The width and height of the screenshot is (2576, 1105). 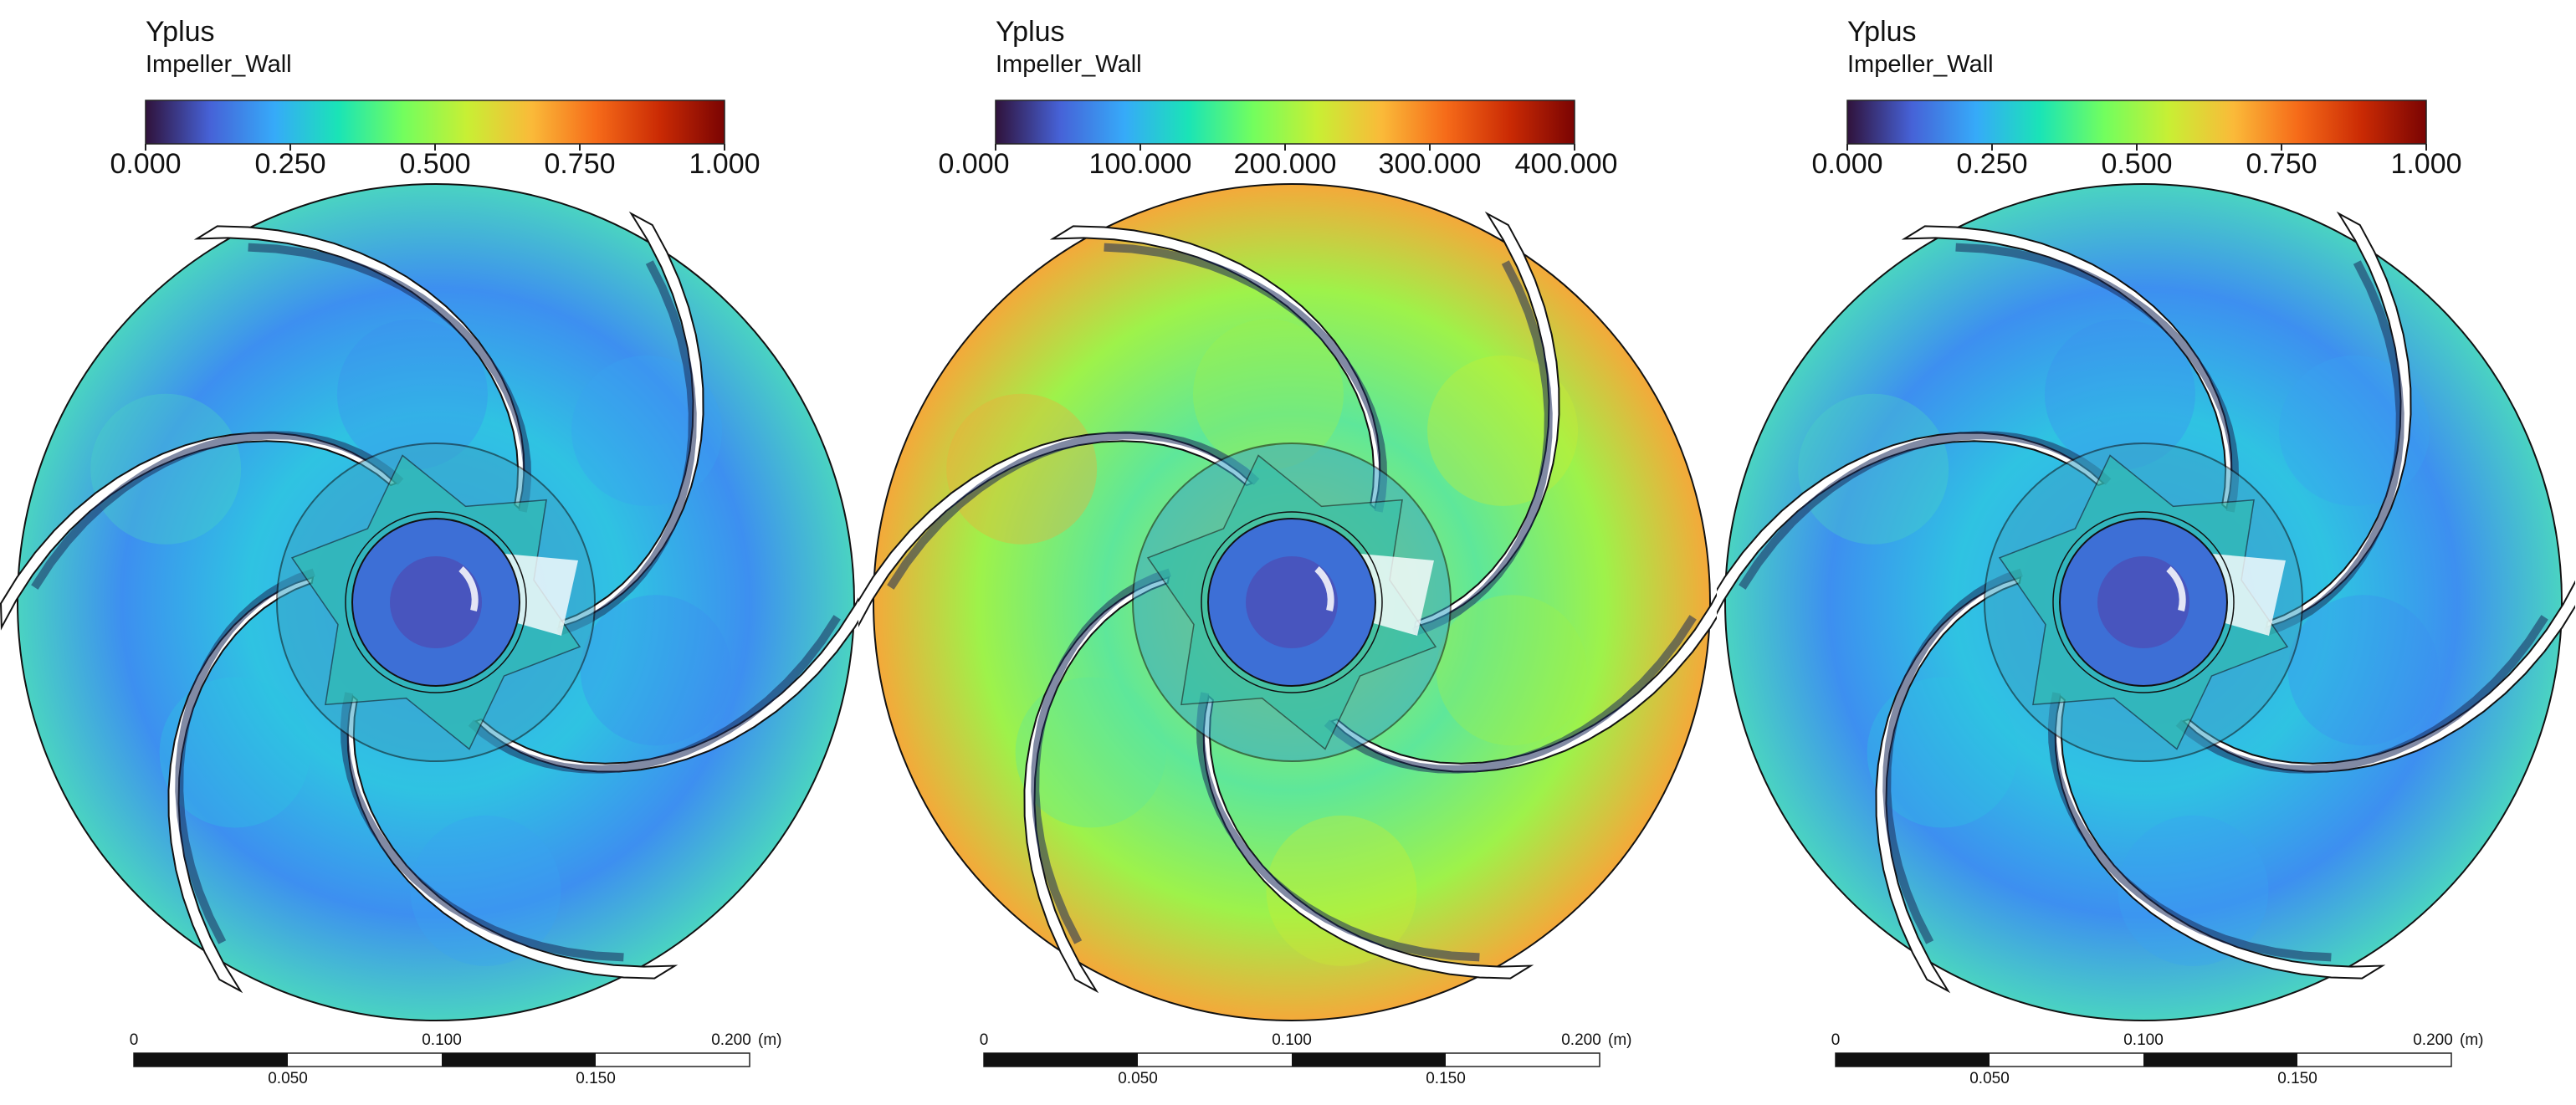 What do you see at coordinates (1566, 164) in the screenshot?
I see `colorbar-tick-label: 400.000` at bounding box center [1566, 164].